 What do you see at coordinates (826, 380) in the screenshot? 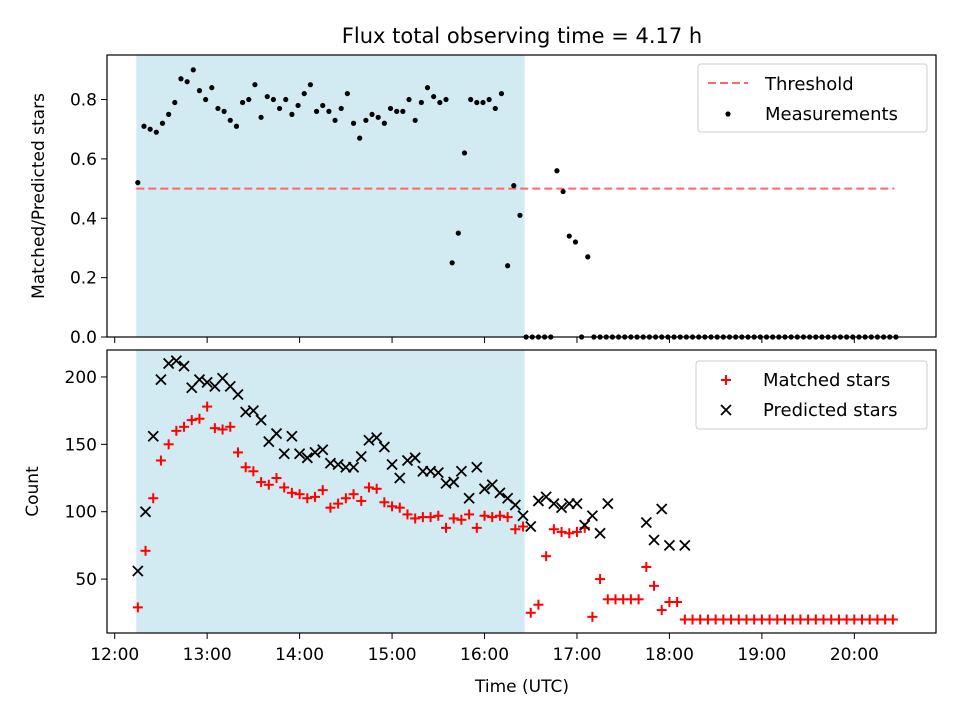
I see `matched-legend-label: Matched stars` at bounding box center [826, 380].